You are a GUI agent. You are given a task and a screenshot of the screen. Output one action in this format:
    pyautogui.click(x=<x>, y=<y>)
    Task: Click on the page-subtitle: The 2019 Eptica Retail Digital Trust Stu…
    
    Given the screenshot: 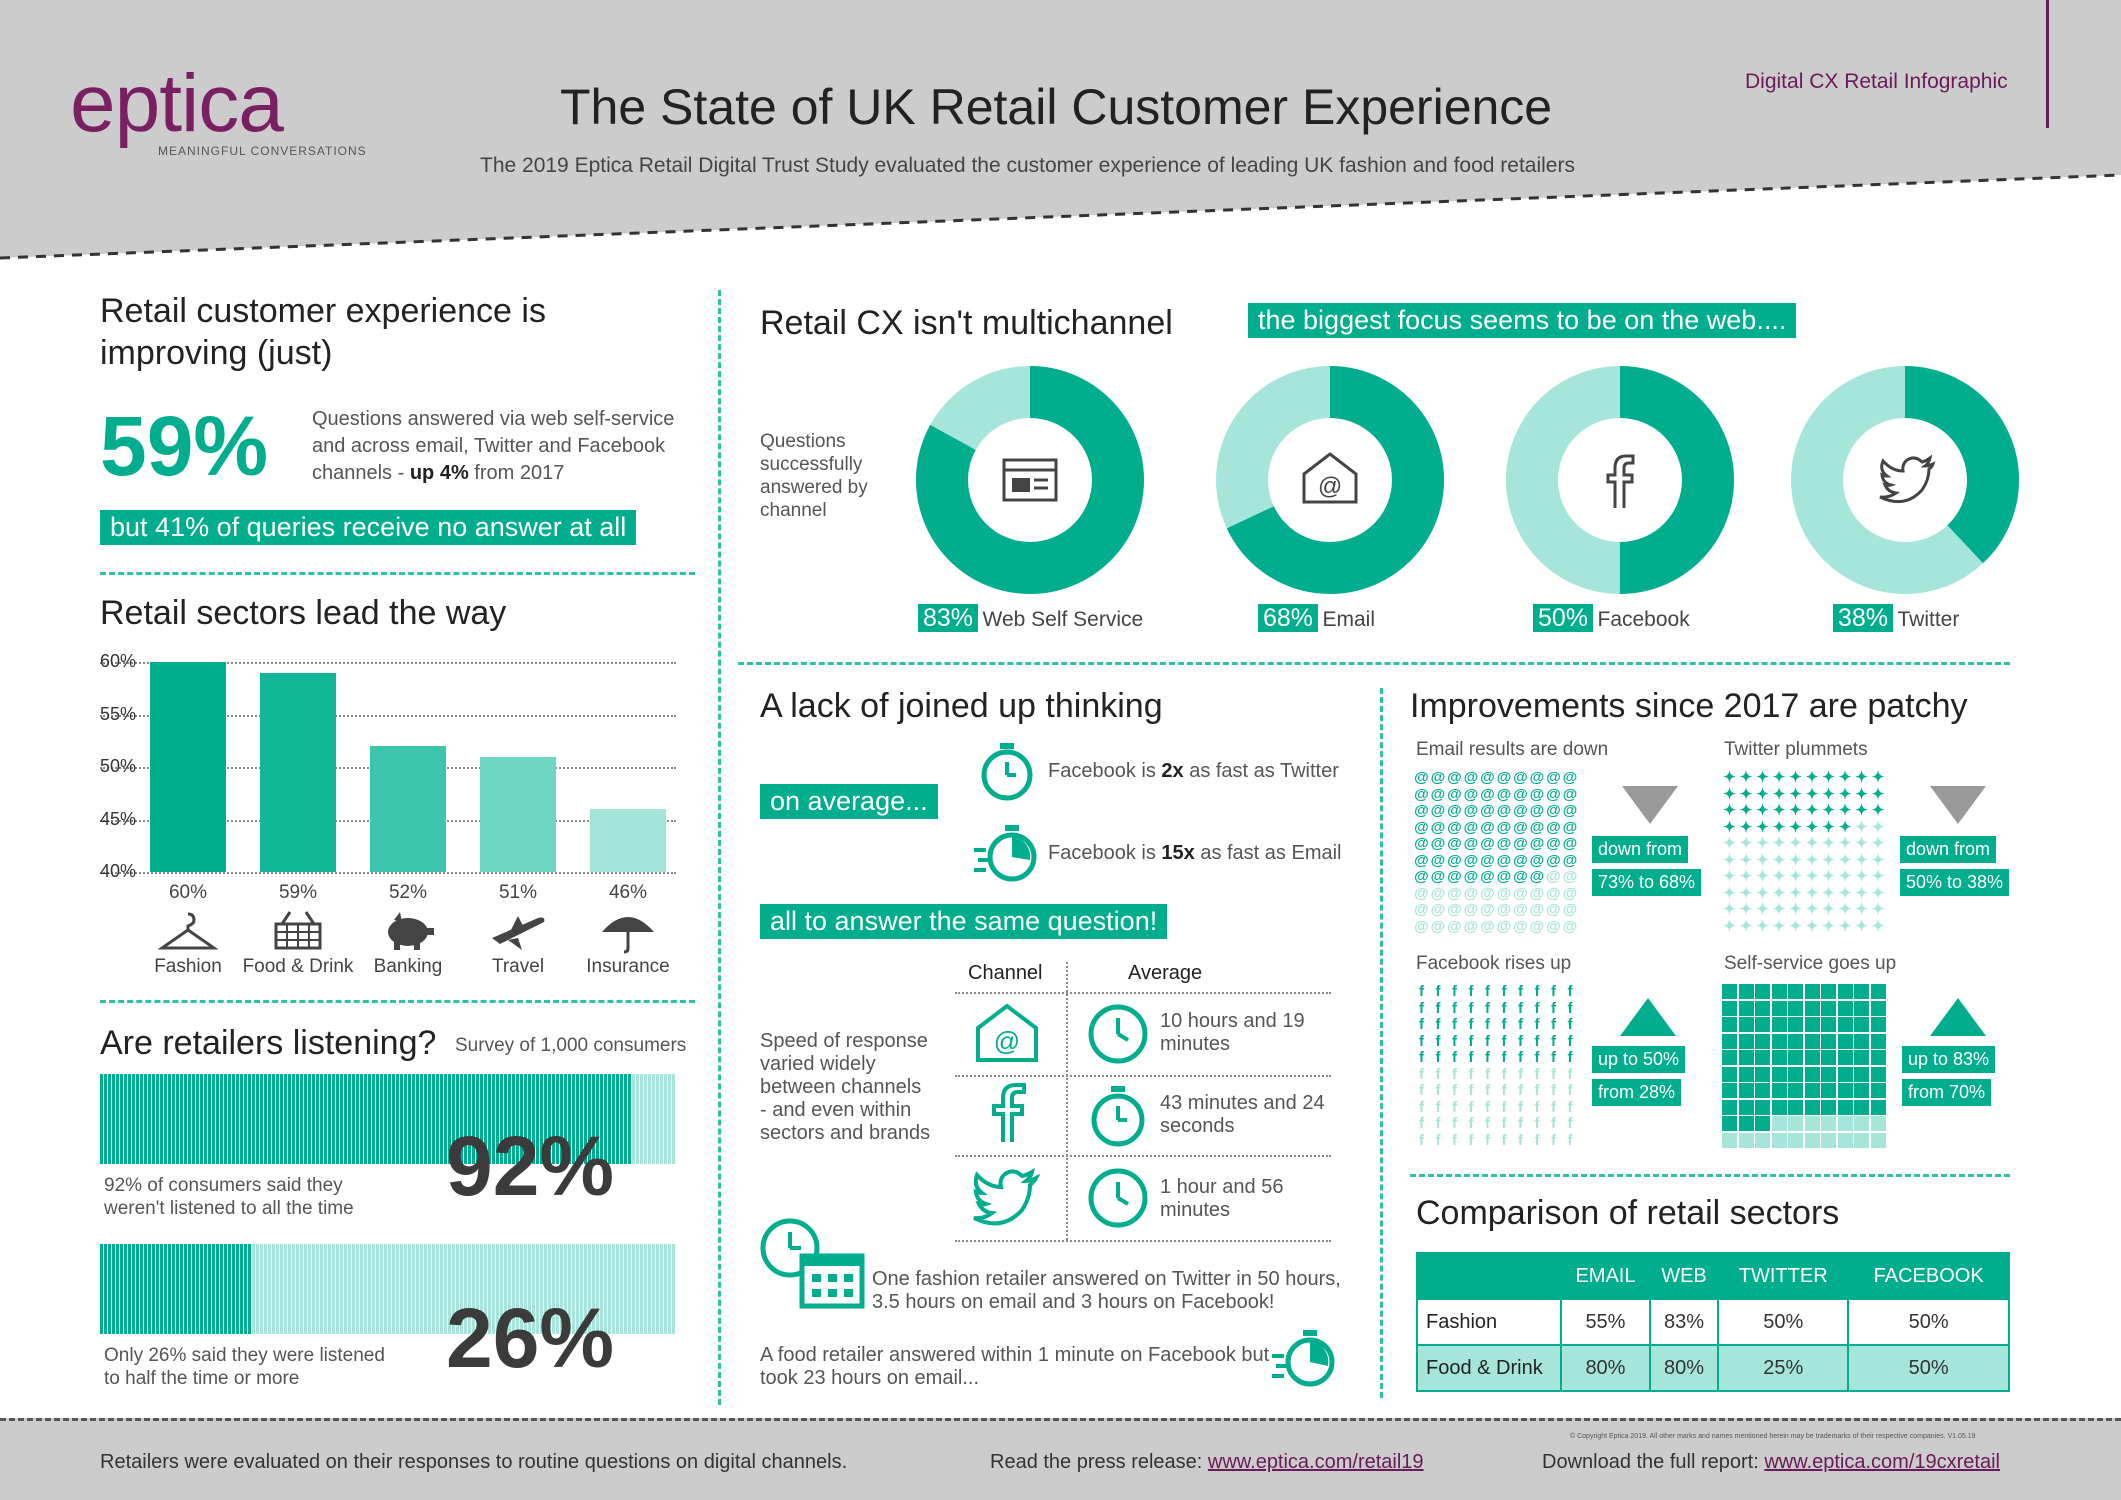 What is the action you would take?
    pyautogui.click(x=1027, y=165)
    